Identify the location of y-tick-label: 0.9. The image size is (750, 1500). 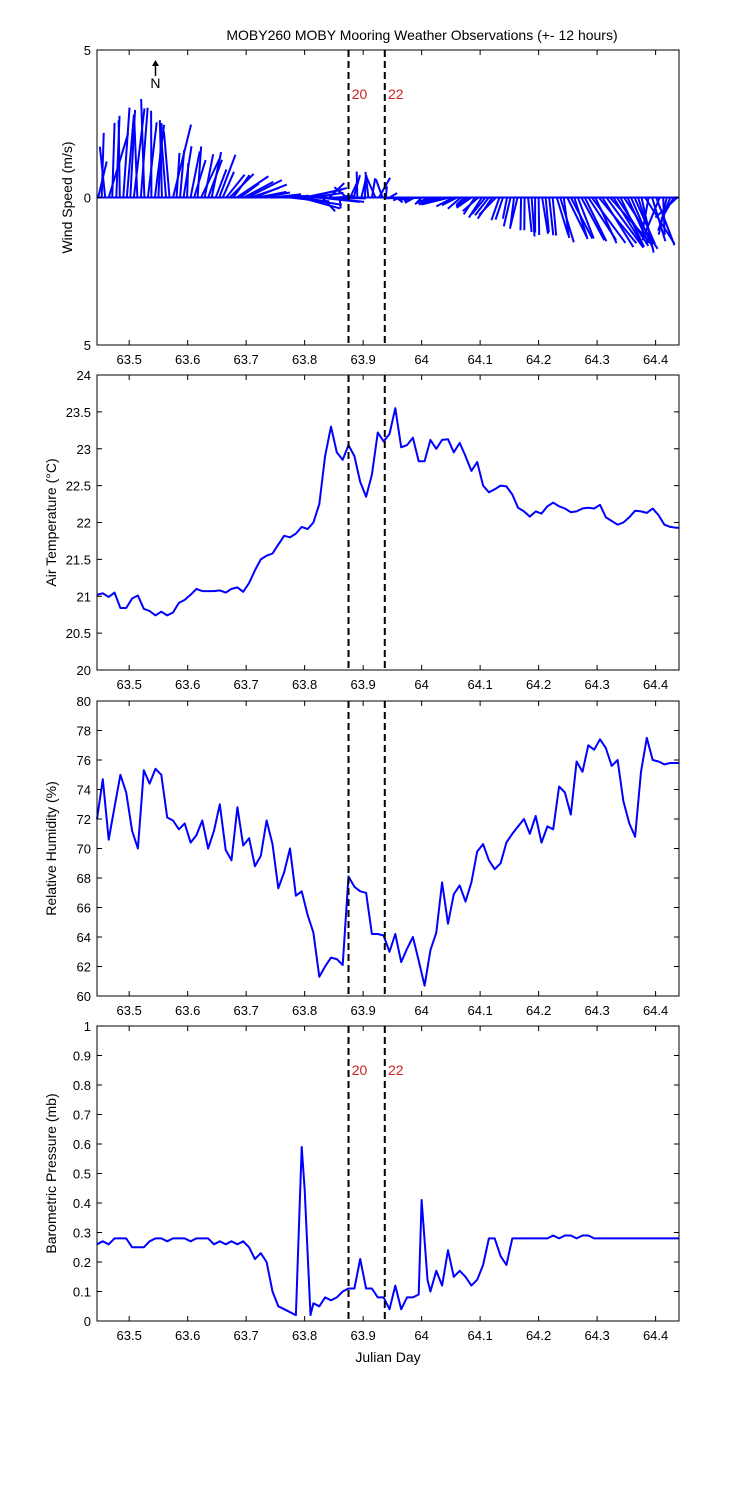
(82, 1056).